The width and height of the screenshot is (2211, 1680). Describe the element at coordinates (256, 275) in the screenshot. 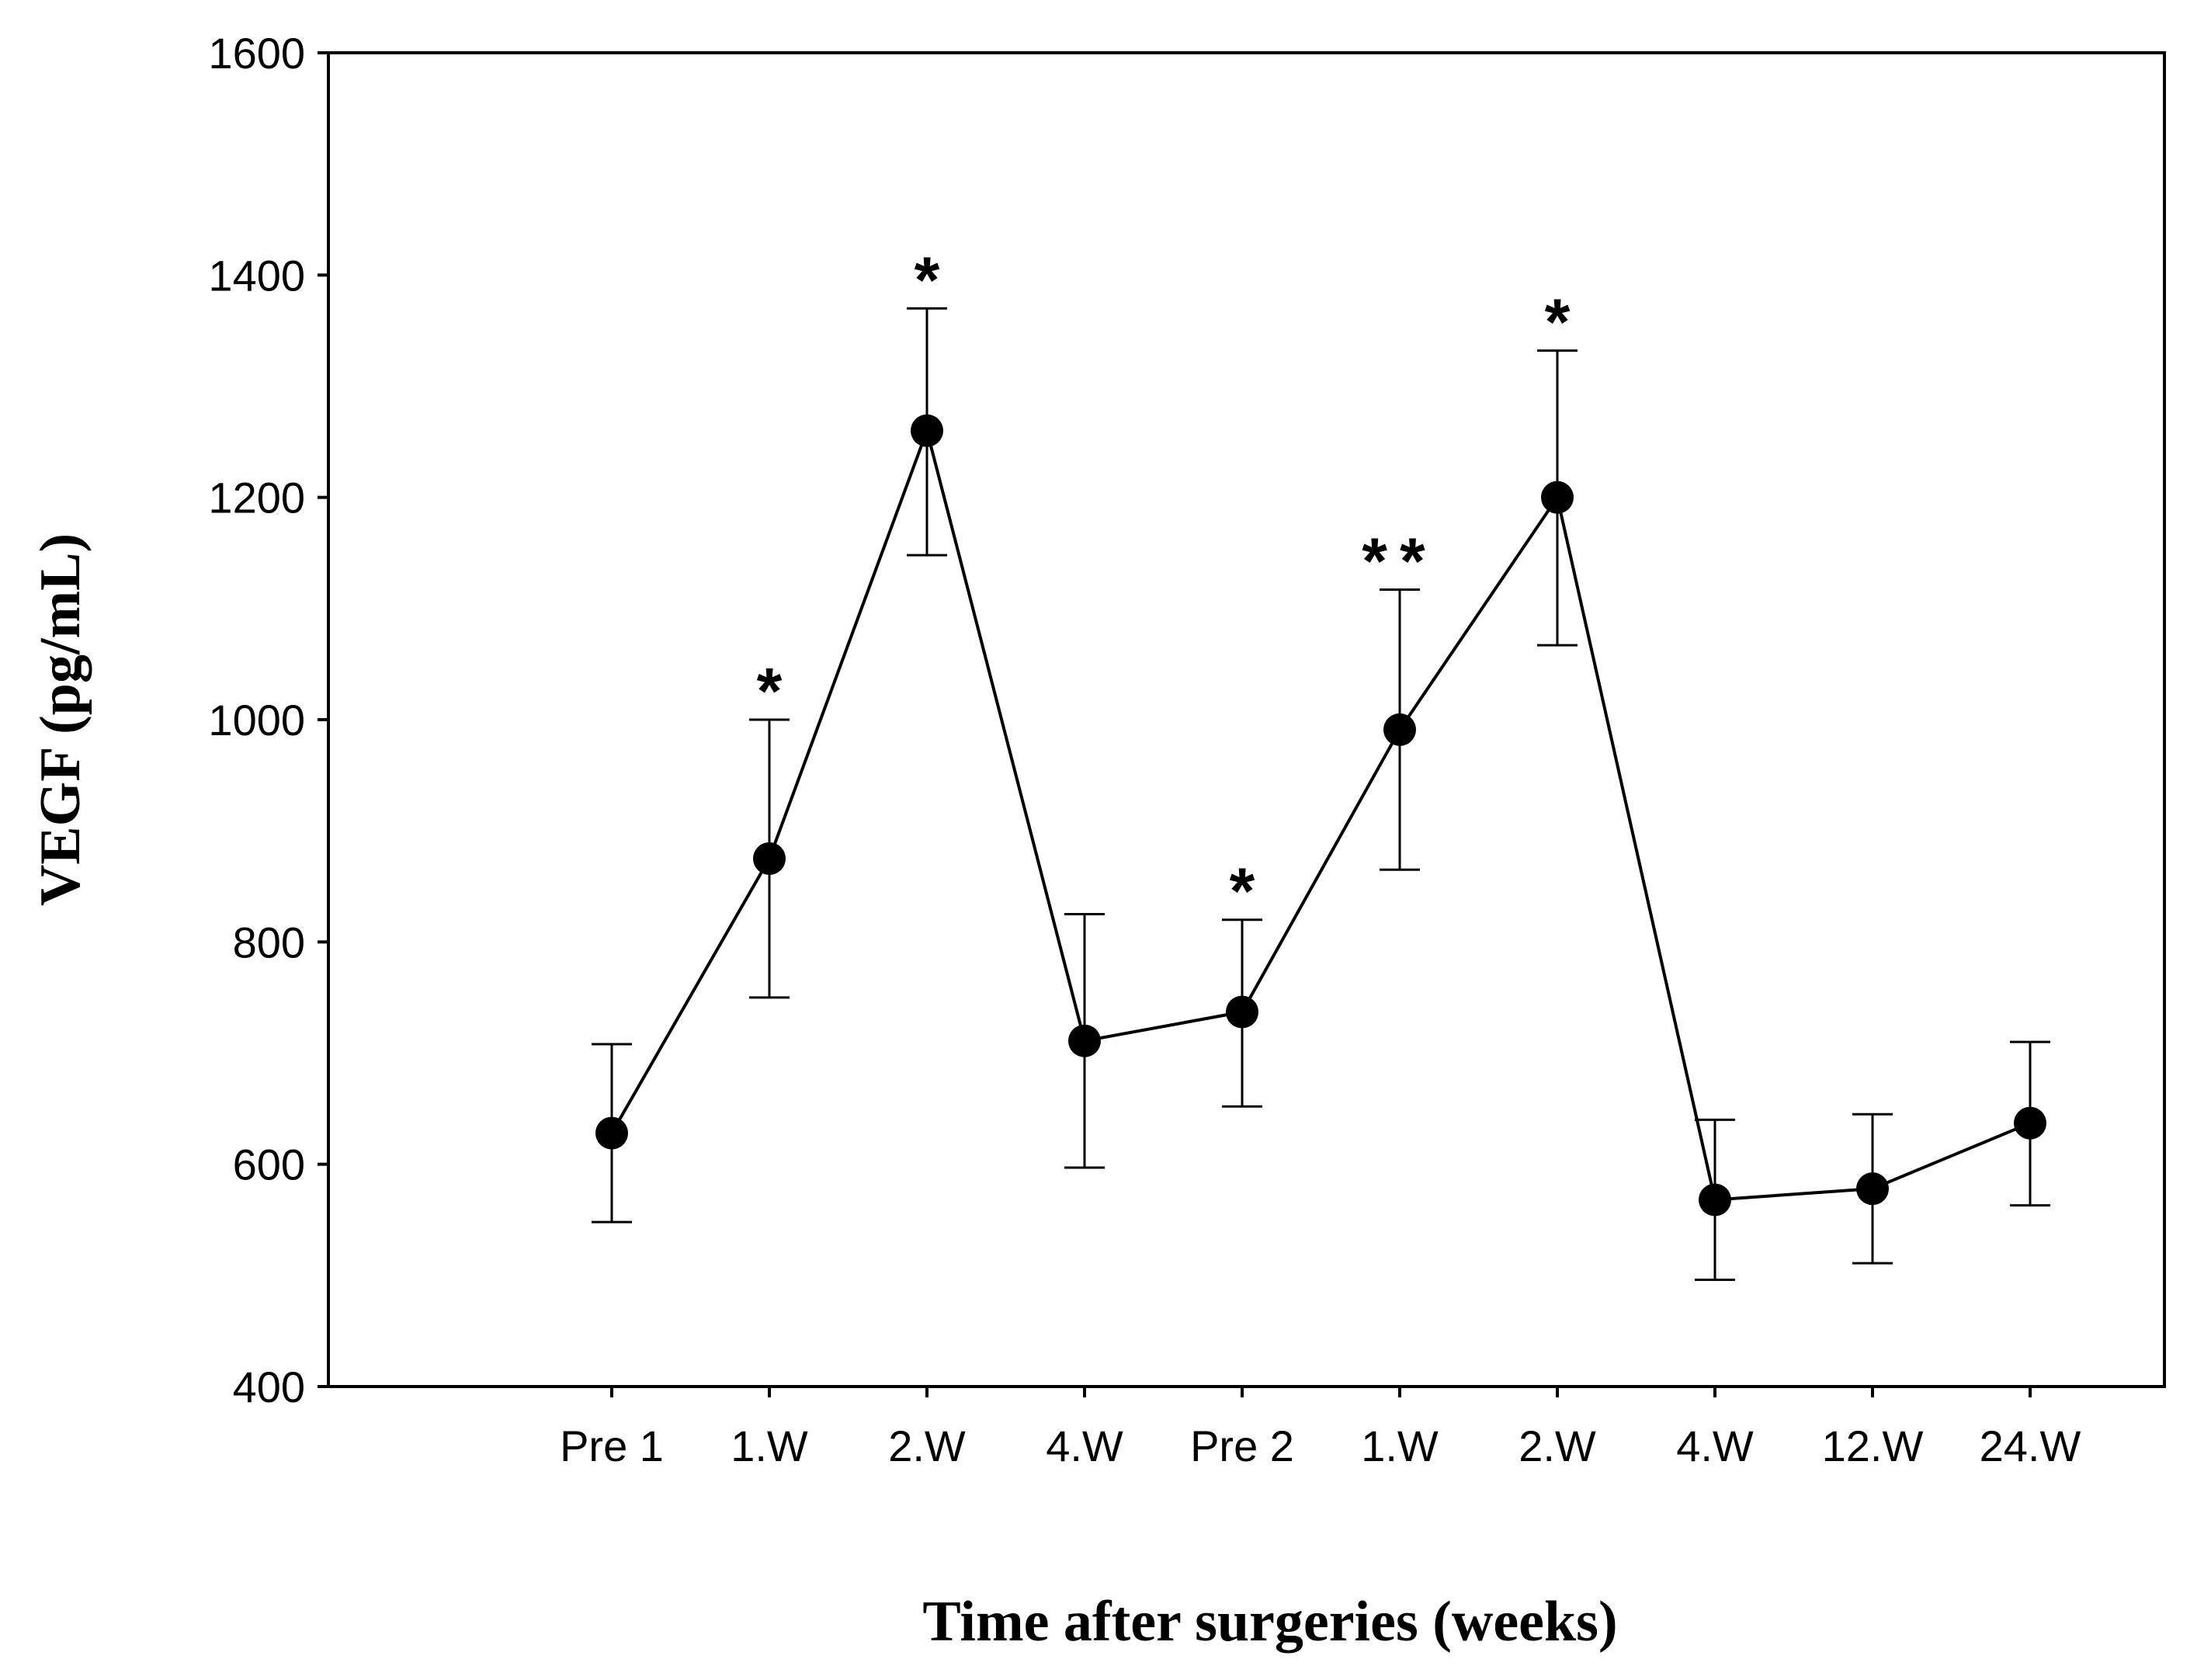

I see `y-tick-label: 1400` at that location.